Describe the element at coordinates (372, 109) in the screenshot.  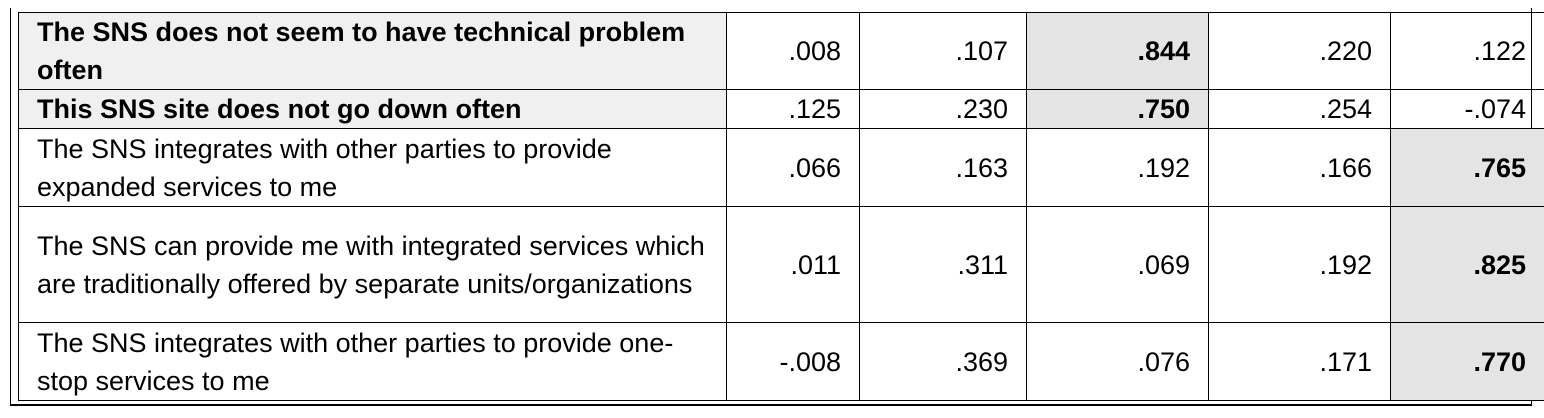
I see `row-label: This SNS site does not go down often` at that location.